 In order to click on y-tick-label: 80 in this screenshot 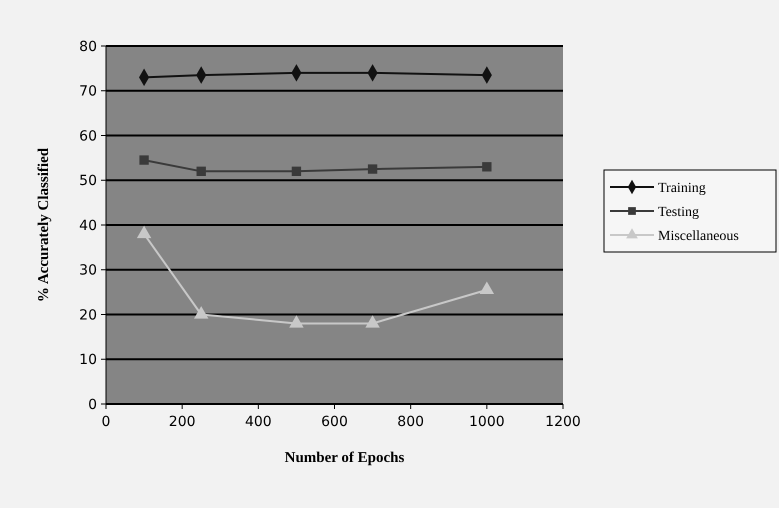, I will do `click(88, 46)`.